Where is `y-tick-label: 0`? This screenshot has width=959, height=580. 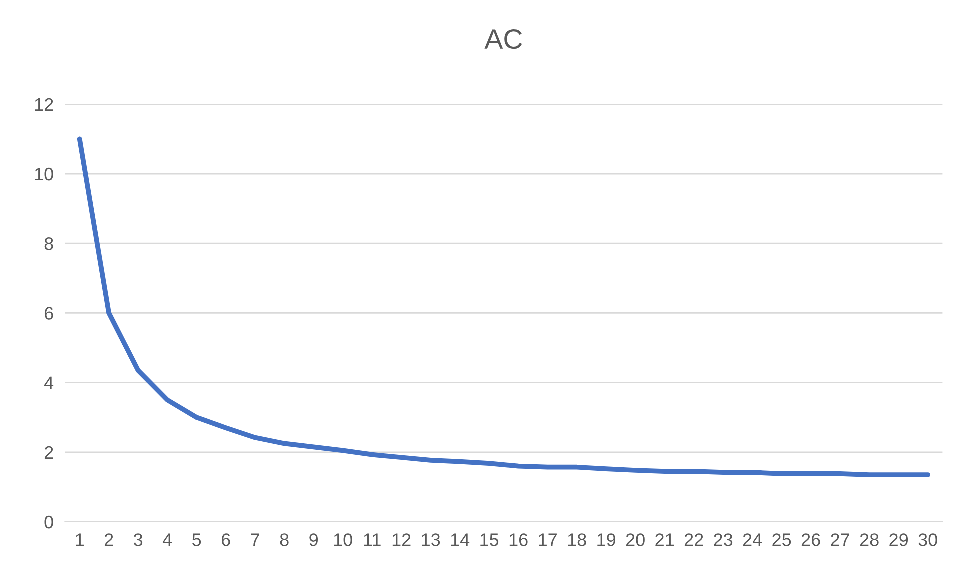 y-tick-label: 0 is located at coordinates (49, 522).